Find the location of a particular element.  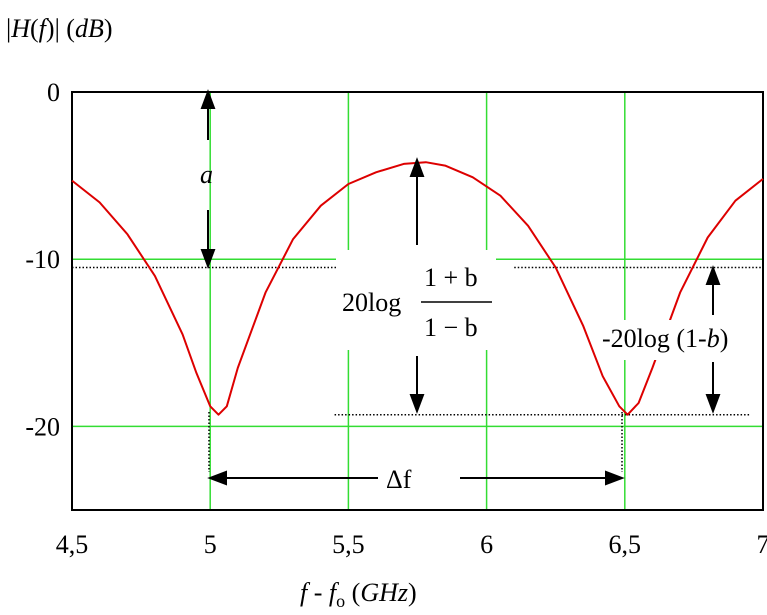

arrow-a-down-head is located at coordinates (208, 259).